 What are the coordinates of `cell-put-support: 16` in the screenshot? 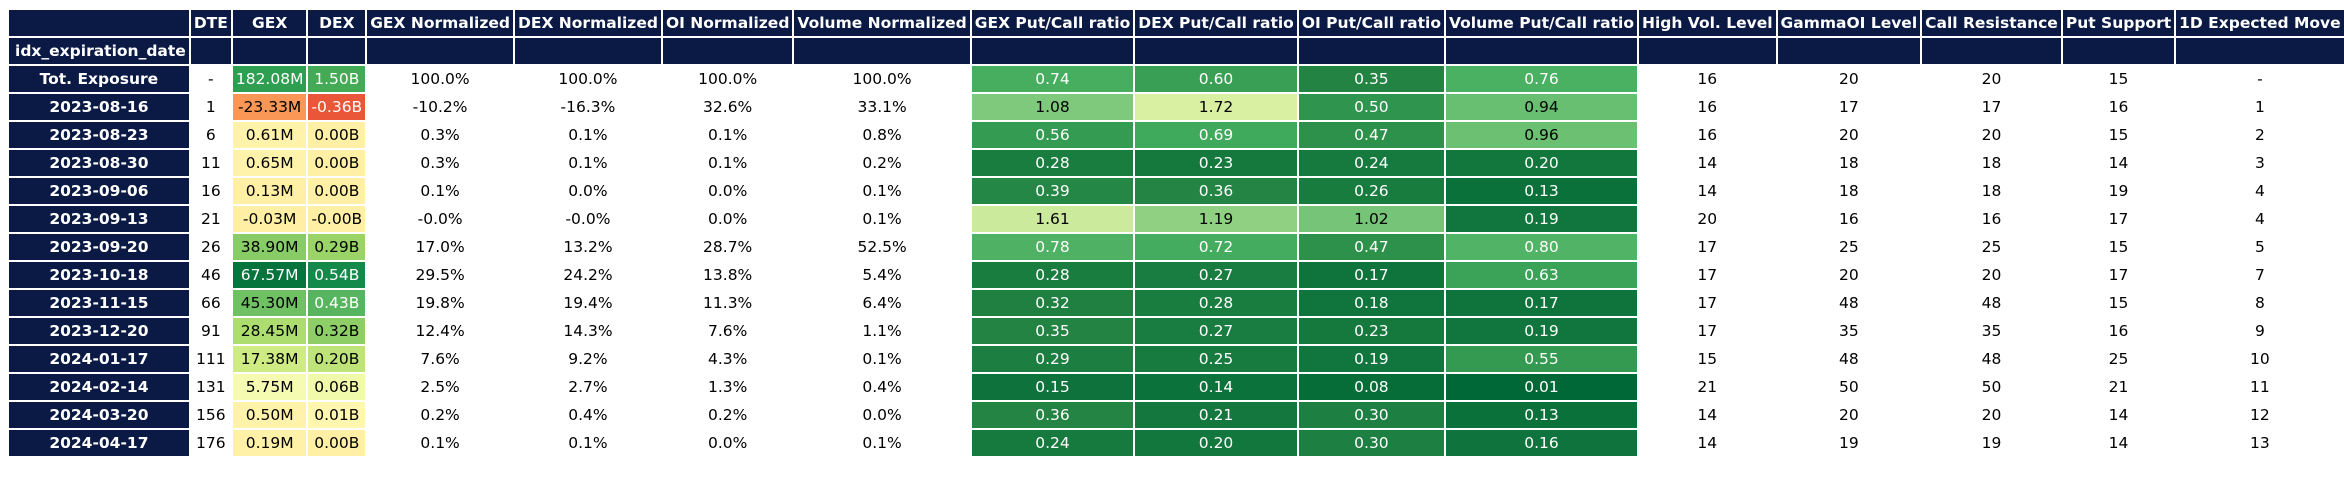 It's located at (2118, 331).